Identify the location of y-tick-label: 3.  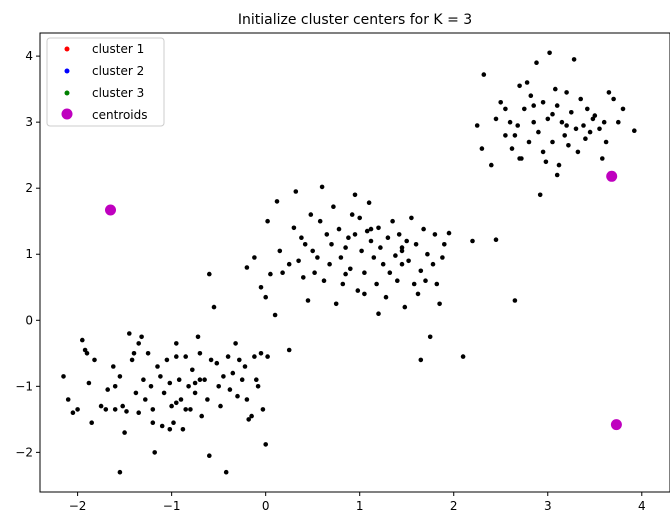
(29, 122).